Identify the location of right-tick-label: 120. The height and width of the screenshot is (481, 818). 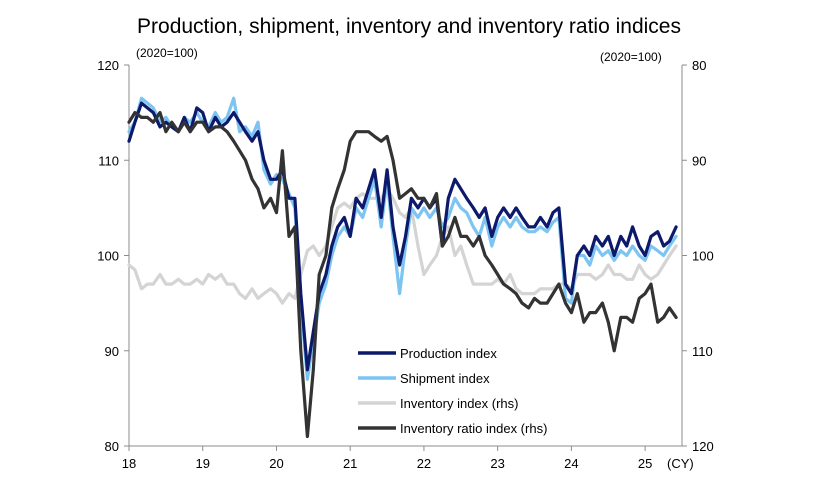
(703, 446).